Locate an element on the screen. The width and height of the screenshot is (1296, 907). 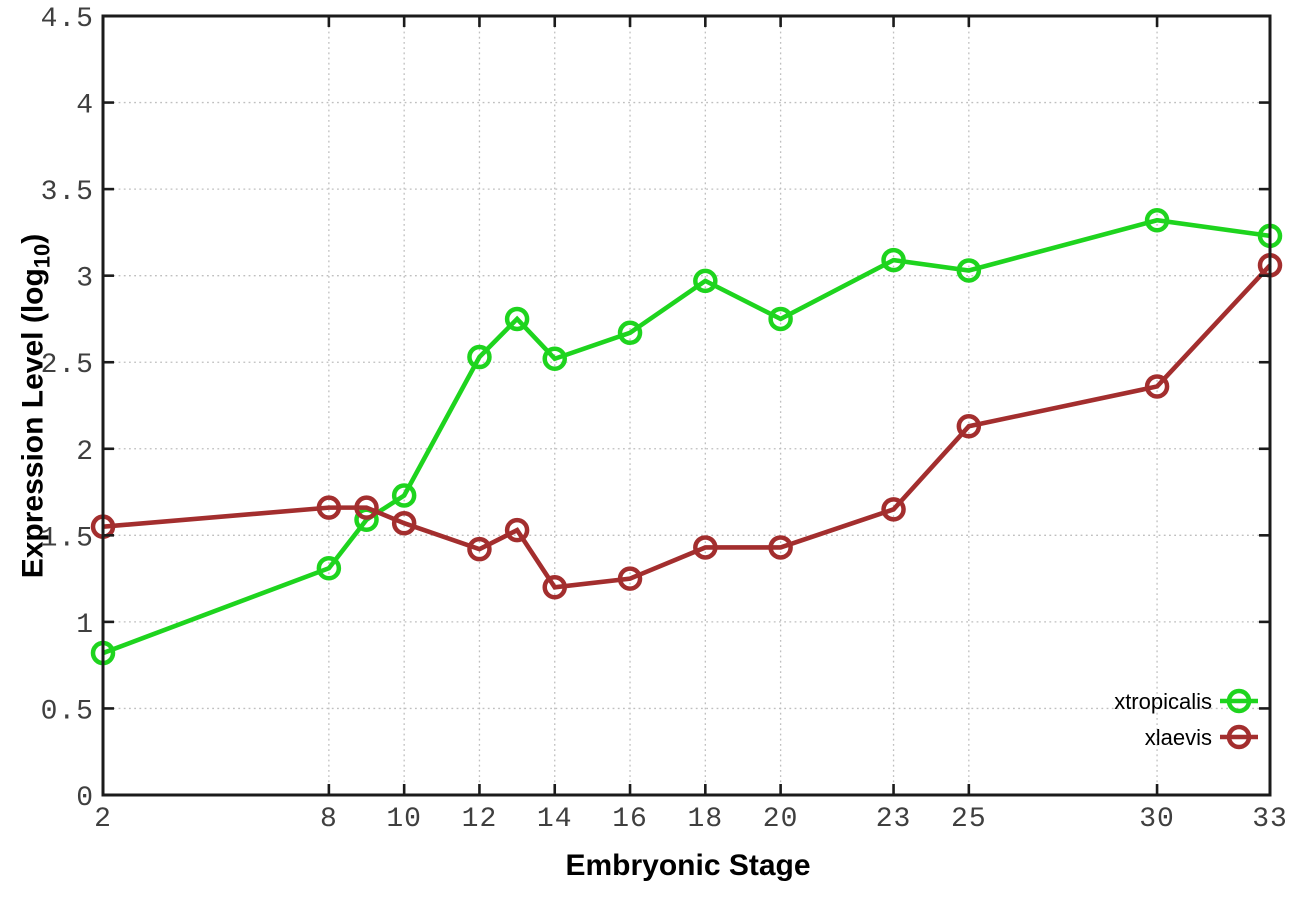
y-axis-title-text: Expression Level (log is located at coordinates (33, 423).